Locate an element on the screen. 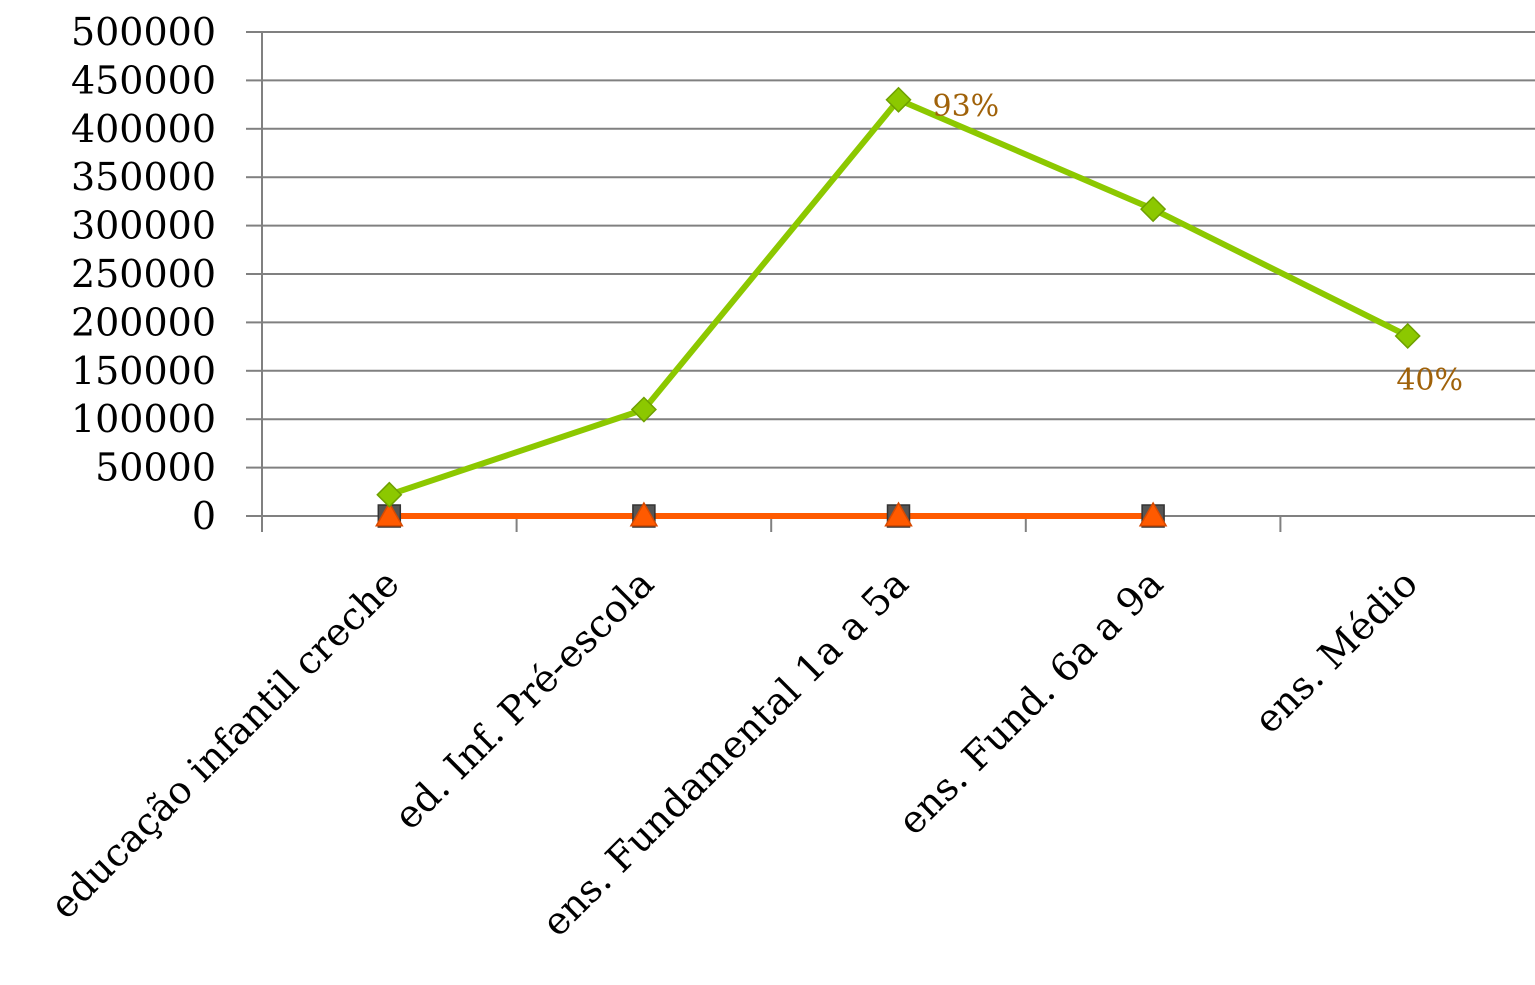 The width and height of the screenshot is (1535, 985). y-tick-label: 300000 is located at coordinates (143, 226).